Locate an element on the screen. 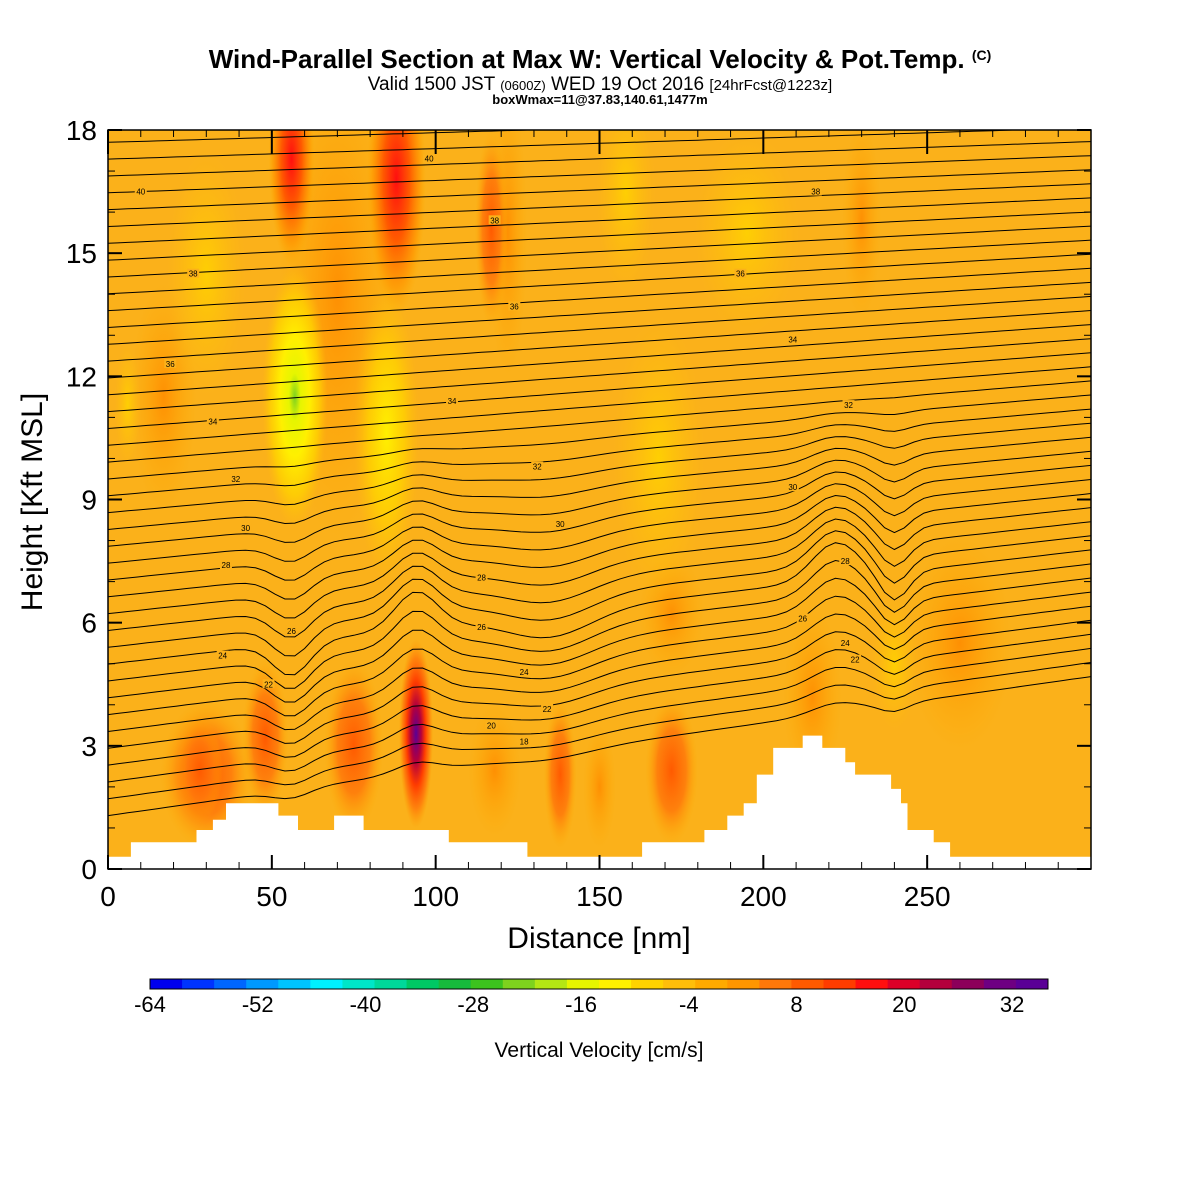  y-tick-label: 6 is located at coordinates (89, 623).